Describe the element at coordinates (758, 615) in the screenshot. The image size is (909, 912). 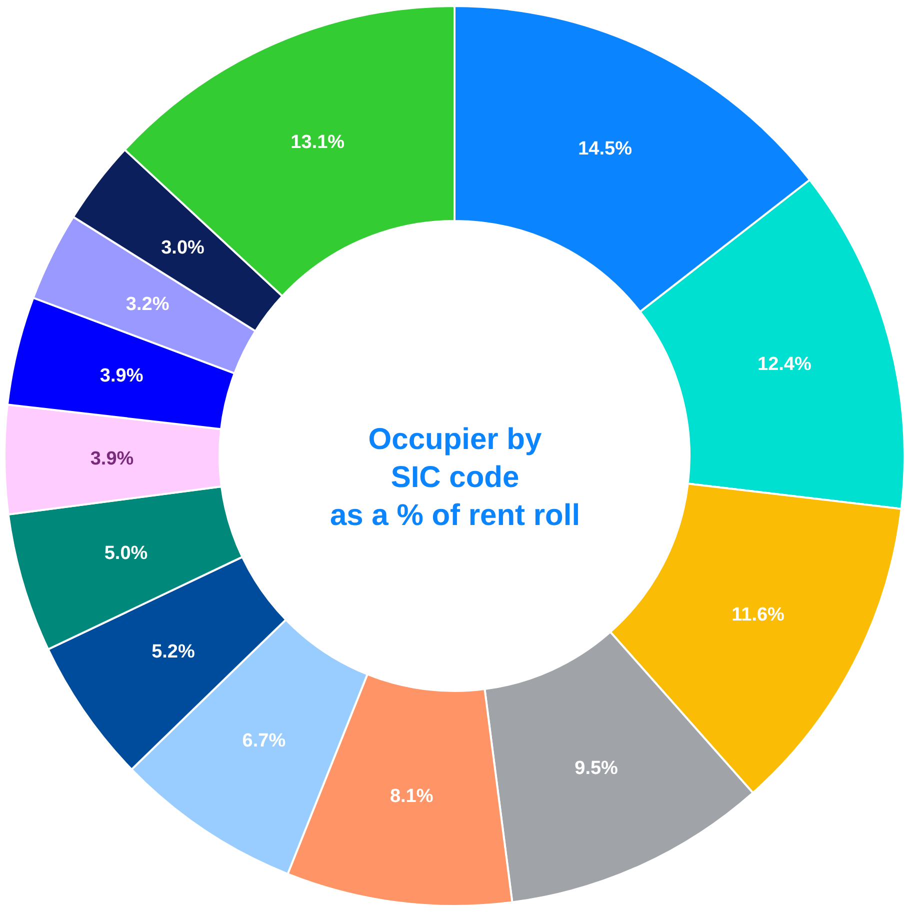
I see `data-label: 11.6%` at that location.